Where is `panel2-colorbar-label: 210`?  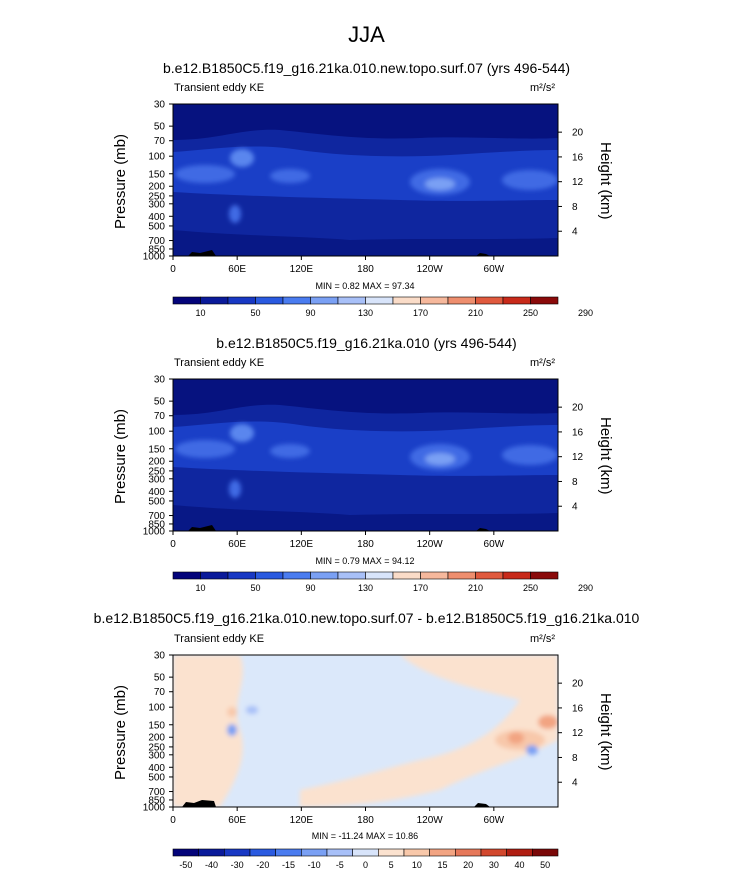
panel2-colorbar-label: 210 is located at coordinates (475, 588).